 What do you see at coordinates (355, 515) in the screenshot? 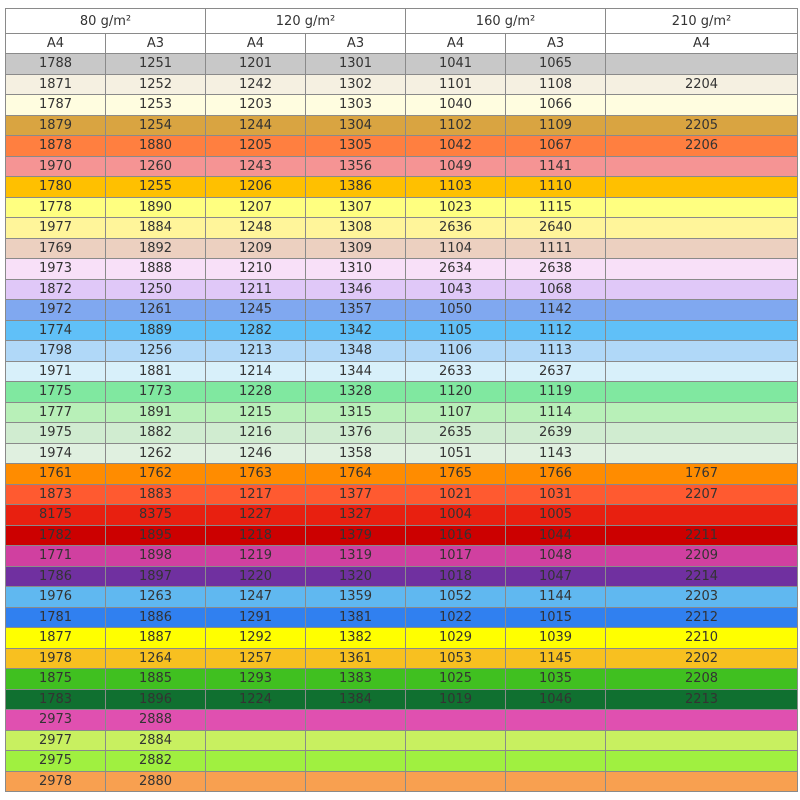
I see `code-cell: 1327` at bounding box center [355, 515].